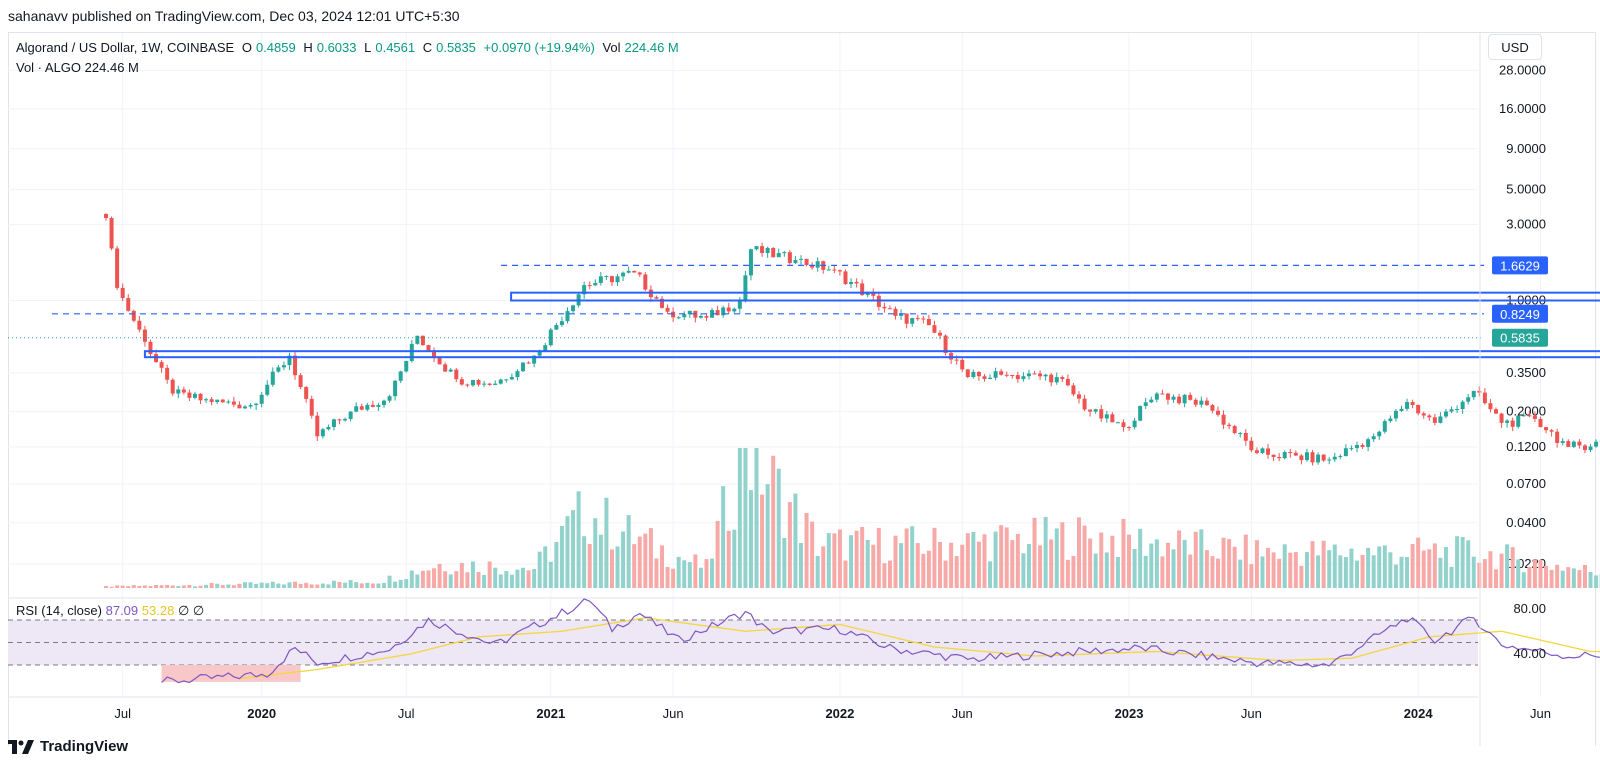  Describe the element at coordinates (1522, 69) in the screenshot. I see `y-tick-label: 28.0000` at that location.